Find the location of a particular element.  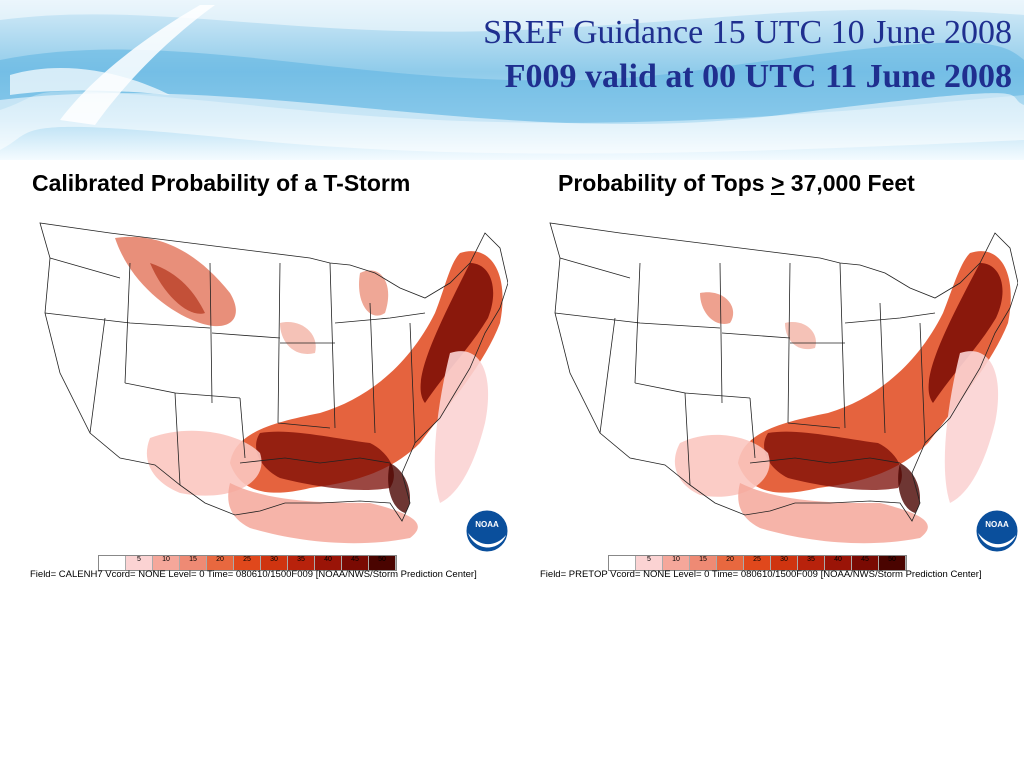

right-probability-shading is located at coordinates (842, 397).